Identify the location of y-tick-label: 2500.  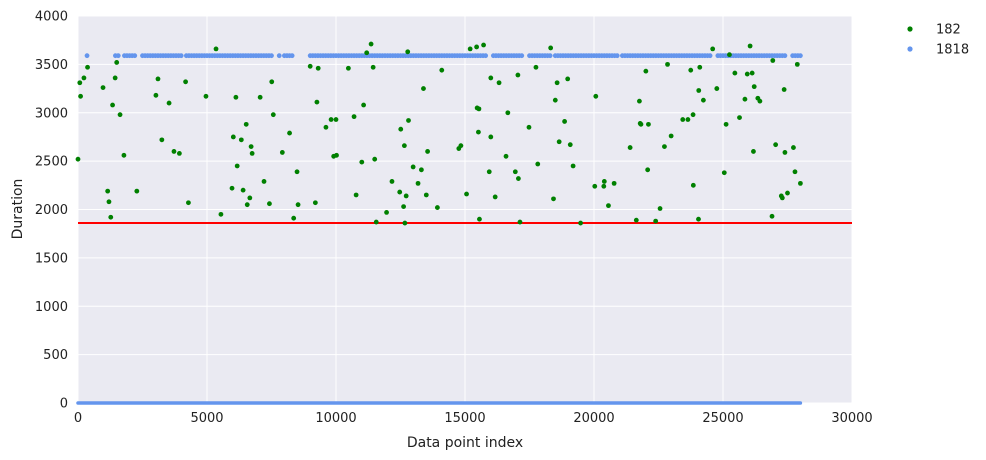
(51, 162).